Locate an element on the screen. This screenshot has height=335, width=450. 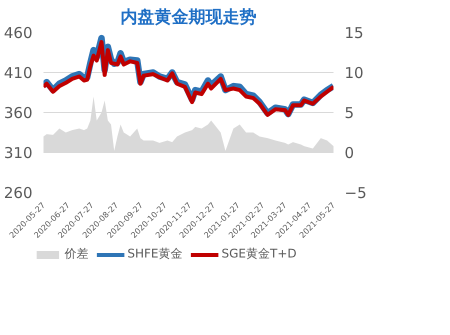
y-tick-label: 410 is located at coordinates (18, 73).